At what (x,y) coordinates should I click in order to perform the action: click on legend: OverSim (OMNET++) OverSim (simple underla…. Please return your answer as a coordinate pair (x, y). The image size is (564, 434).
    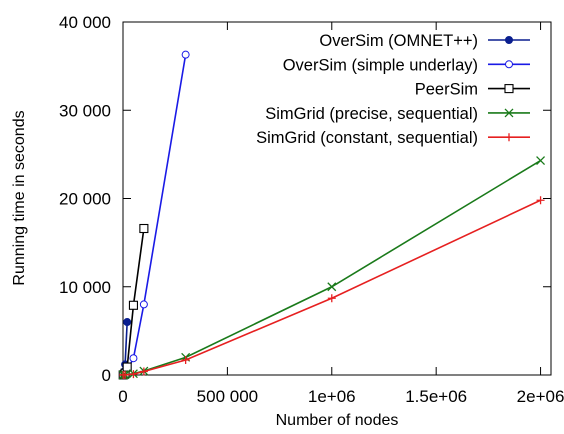
    Looking at the image, I should click on (393, 89).